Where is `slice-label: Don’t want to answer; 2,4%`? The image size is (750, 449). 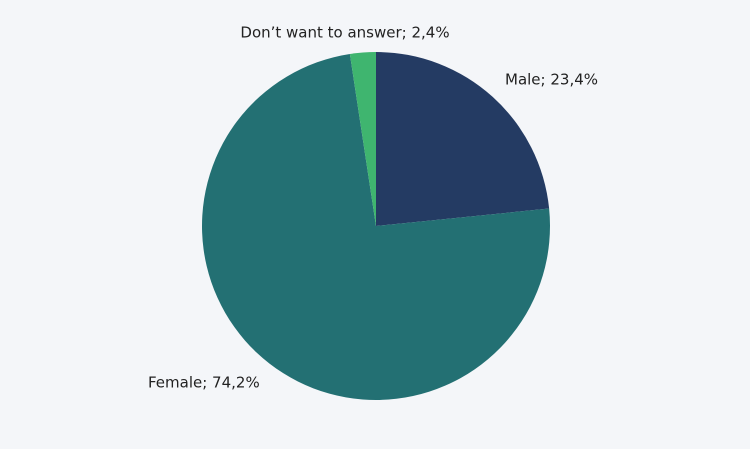
slice-label: Don’t want to answer; 2,4% is located at coordinates (344, 33).